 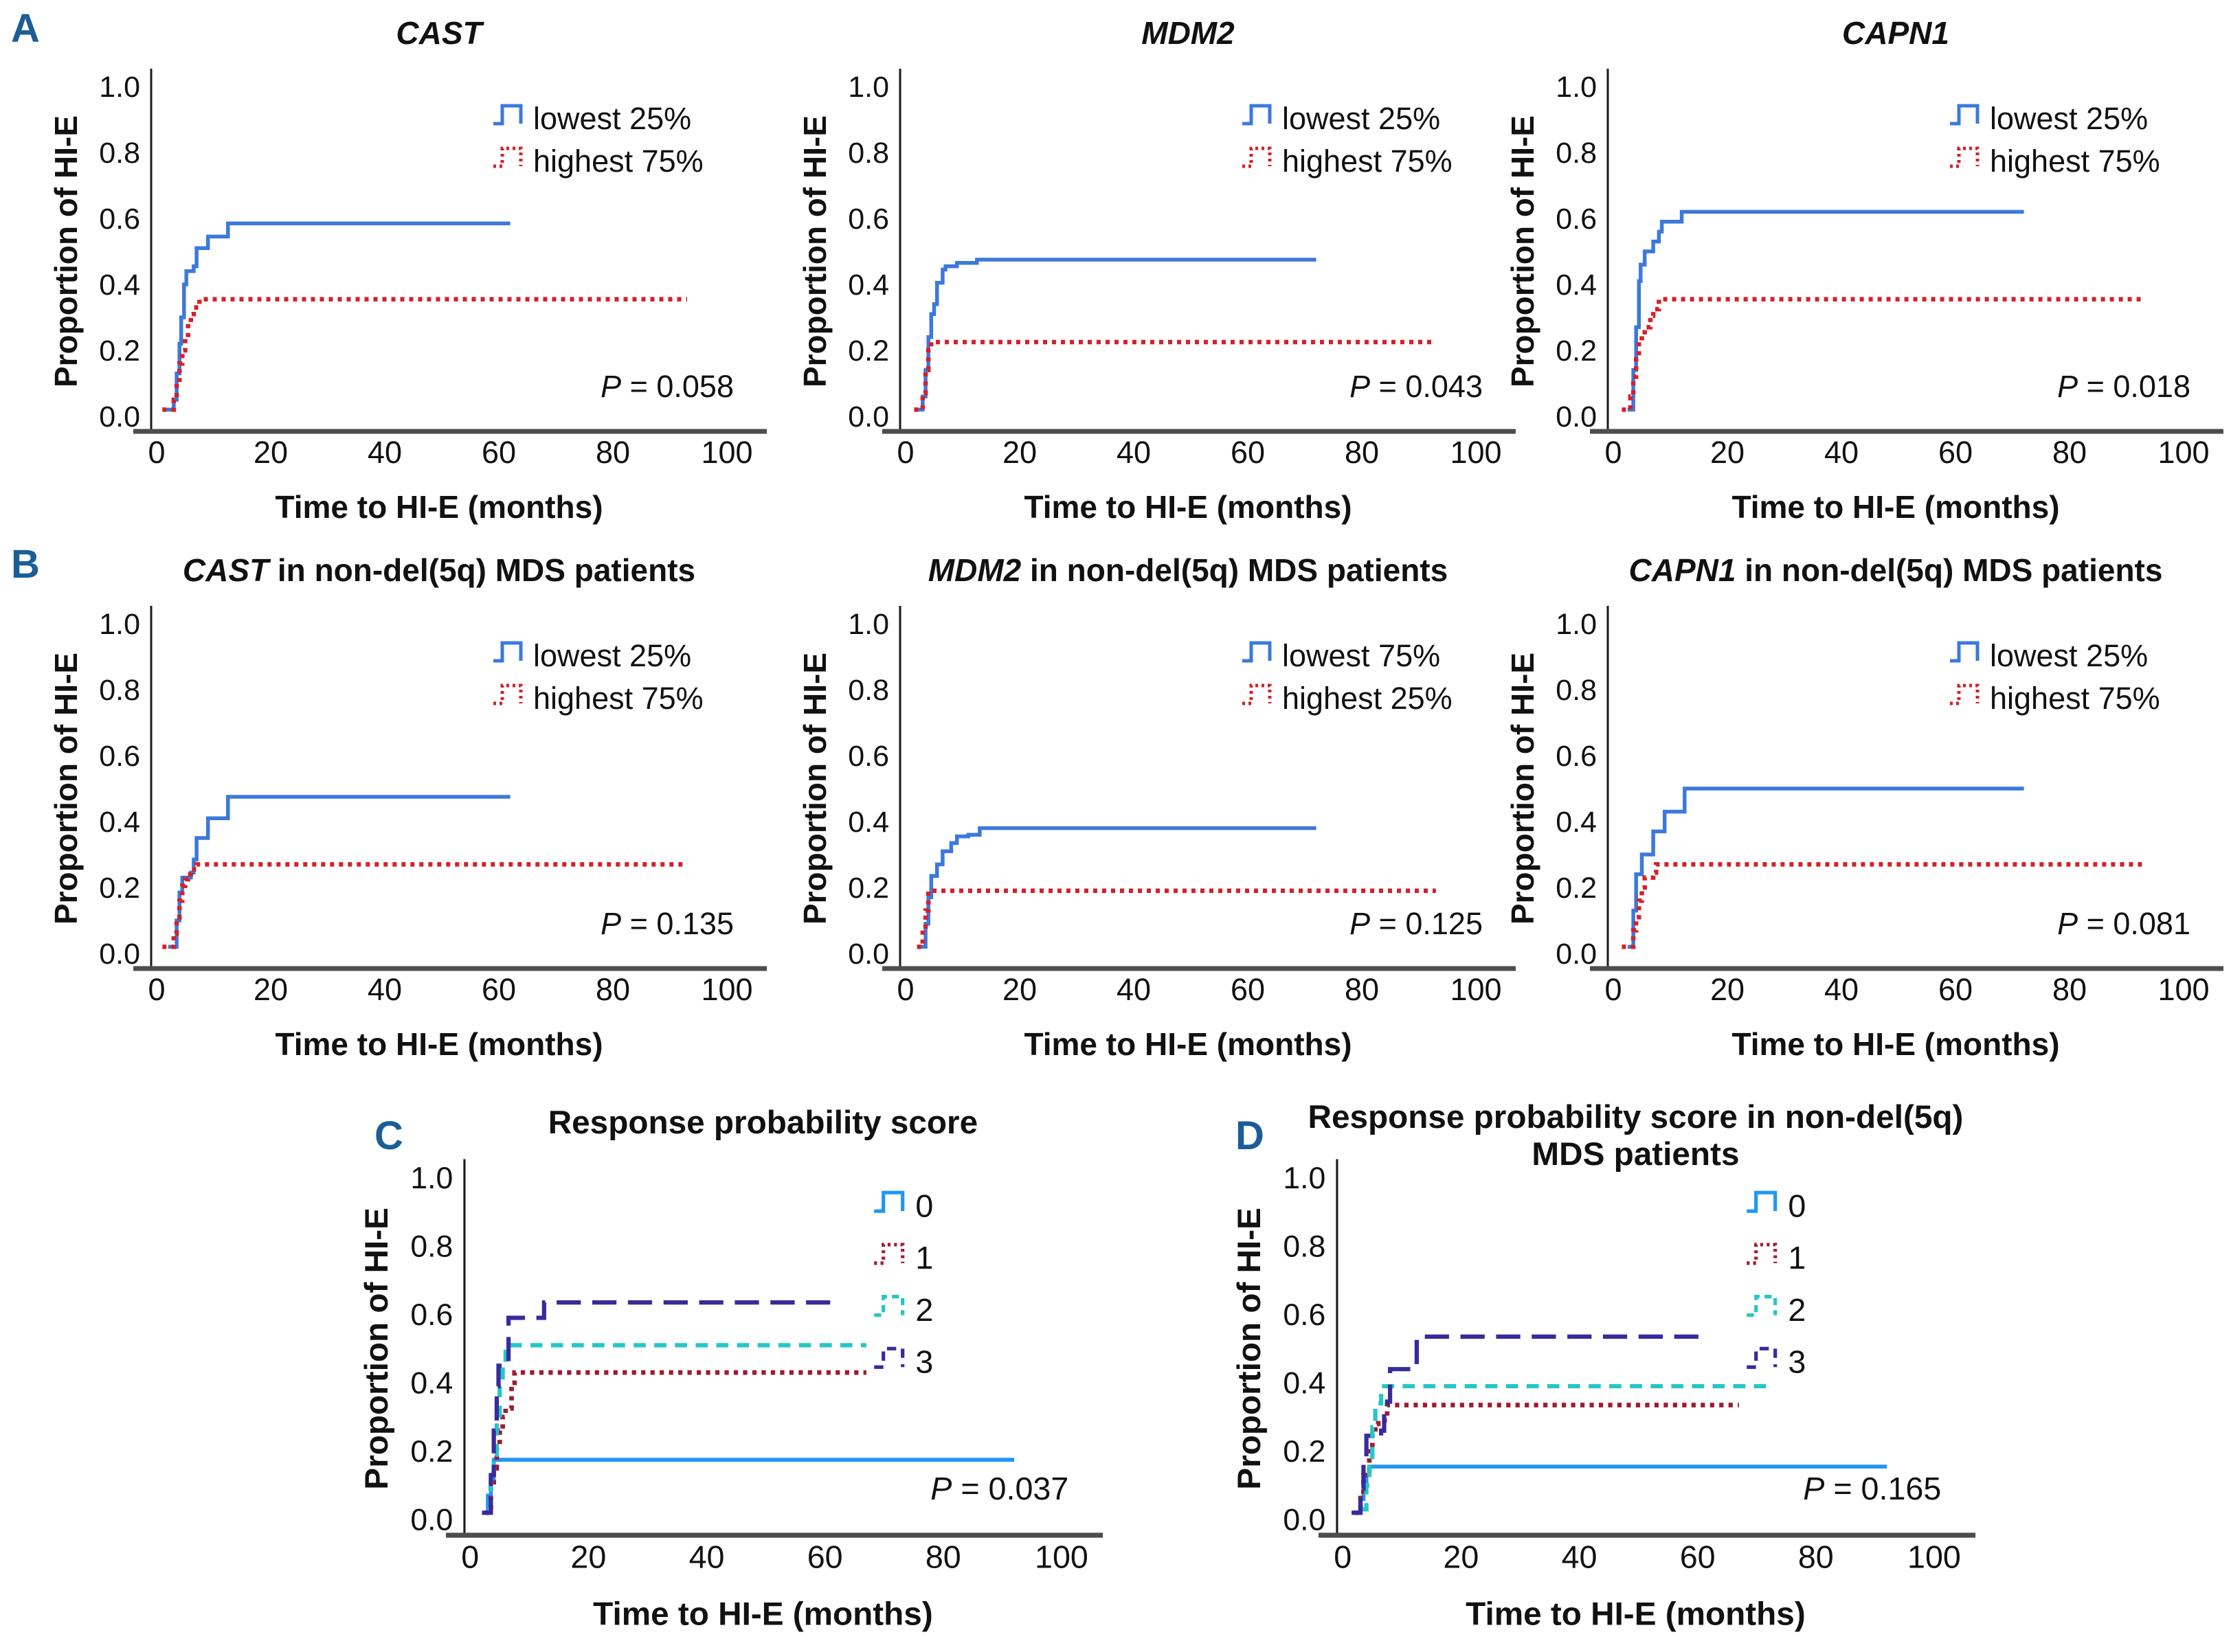 What do you see at coordinates (425, 905) in the screenshot?
I see `curve-b-cast-highest-75-` at bounding box center [425, 905].